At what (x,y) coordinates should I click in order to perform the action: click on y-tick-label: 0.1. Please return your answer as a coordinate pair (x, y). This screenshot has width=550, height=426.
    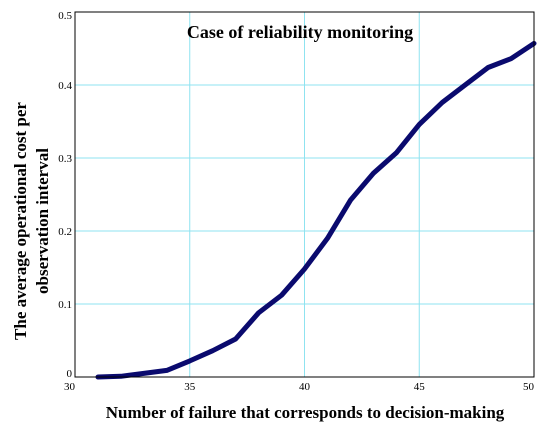
    Looking at the image, I should click on (65, 305).